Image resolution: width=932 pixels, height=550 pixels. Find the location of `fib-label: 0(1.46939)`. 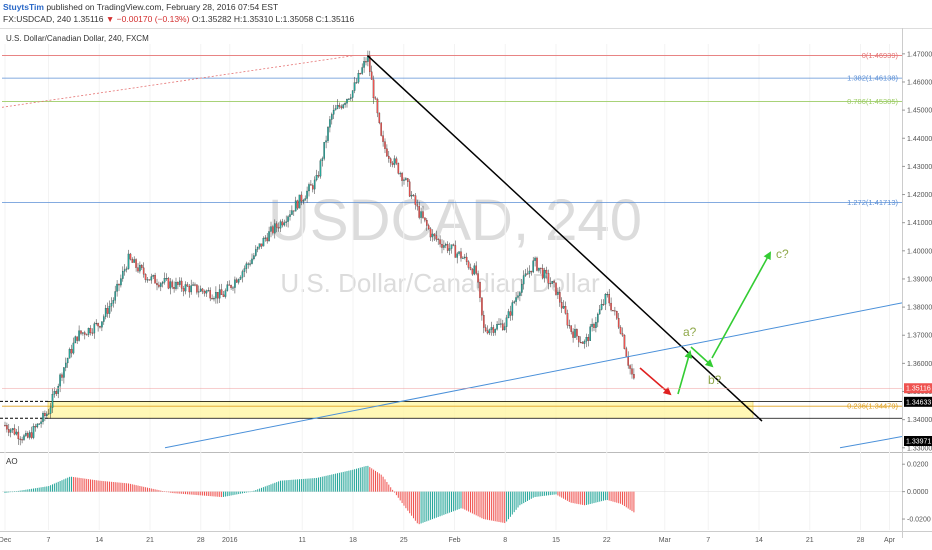

fib-label: 0(1.46939) is located at coordinates (880, 55).